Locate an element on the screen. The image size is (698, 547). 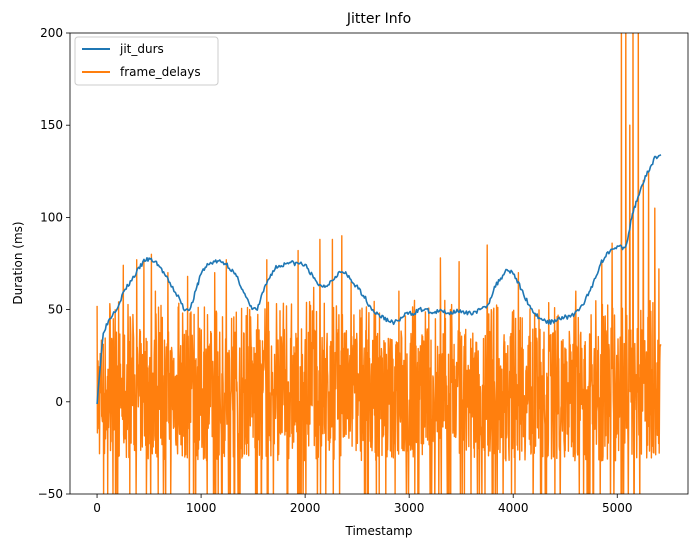
y-tick-label: −50 is located at coordinates (50, 494).